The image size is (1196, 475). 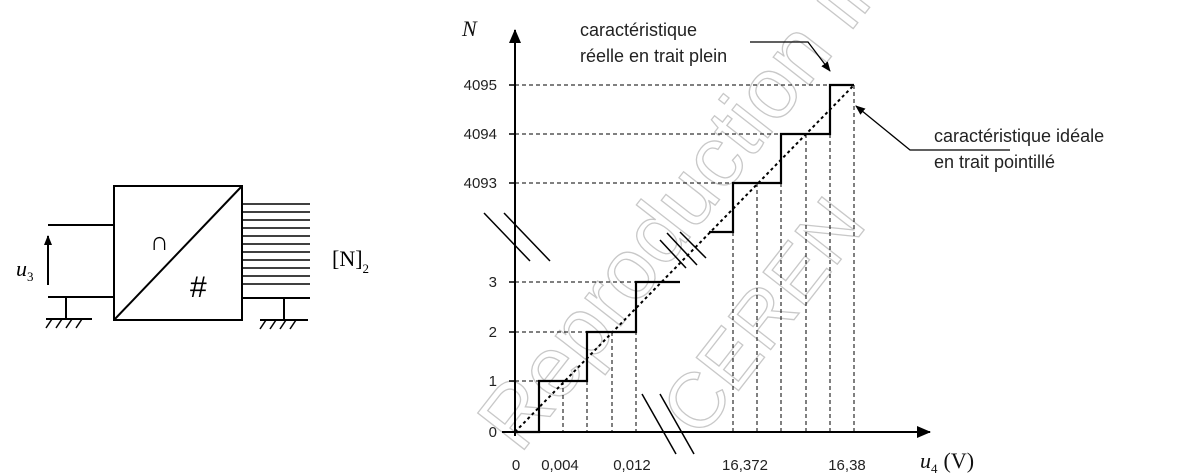 What do you see at coordinates (159, 241) in the screenshot?
I see `analog-symbol: ∩` at bounding box center [159, 241].